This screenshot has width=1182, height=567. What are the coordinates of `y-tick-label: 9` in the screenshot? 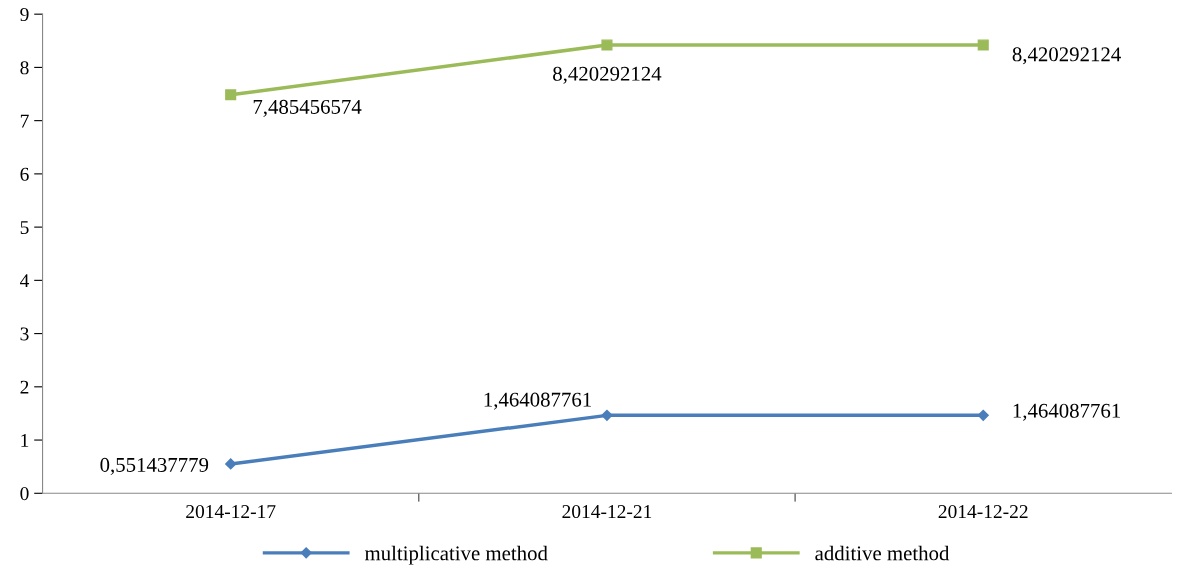 It's located at (24, 15).